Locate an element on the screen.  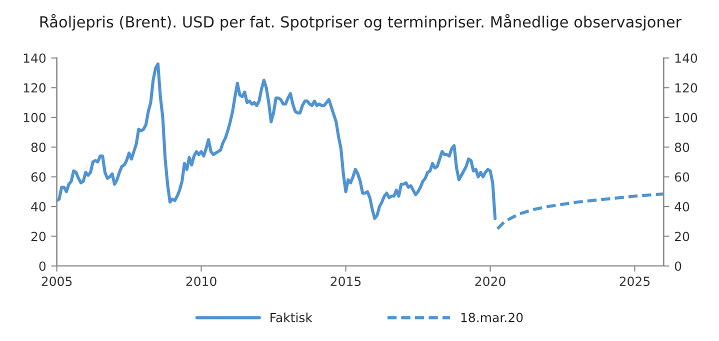
x-tick-label: 2010 is located at coordinates (201, 281).